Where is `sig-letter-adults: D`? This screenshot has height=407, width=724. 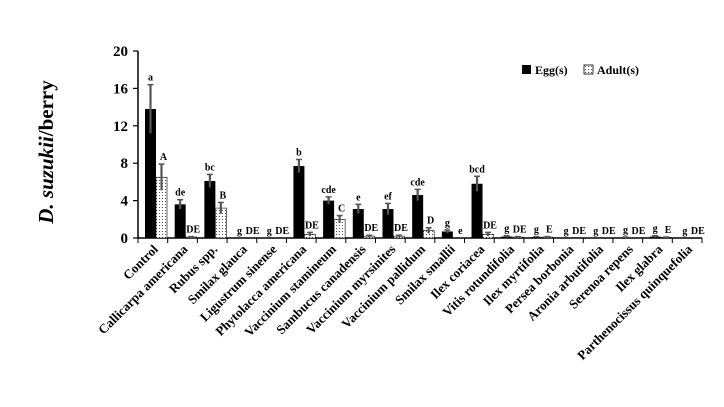 sig-letter-adults: D is located at coordinates (430, 221).